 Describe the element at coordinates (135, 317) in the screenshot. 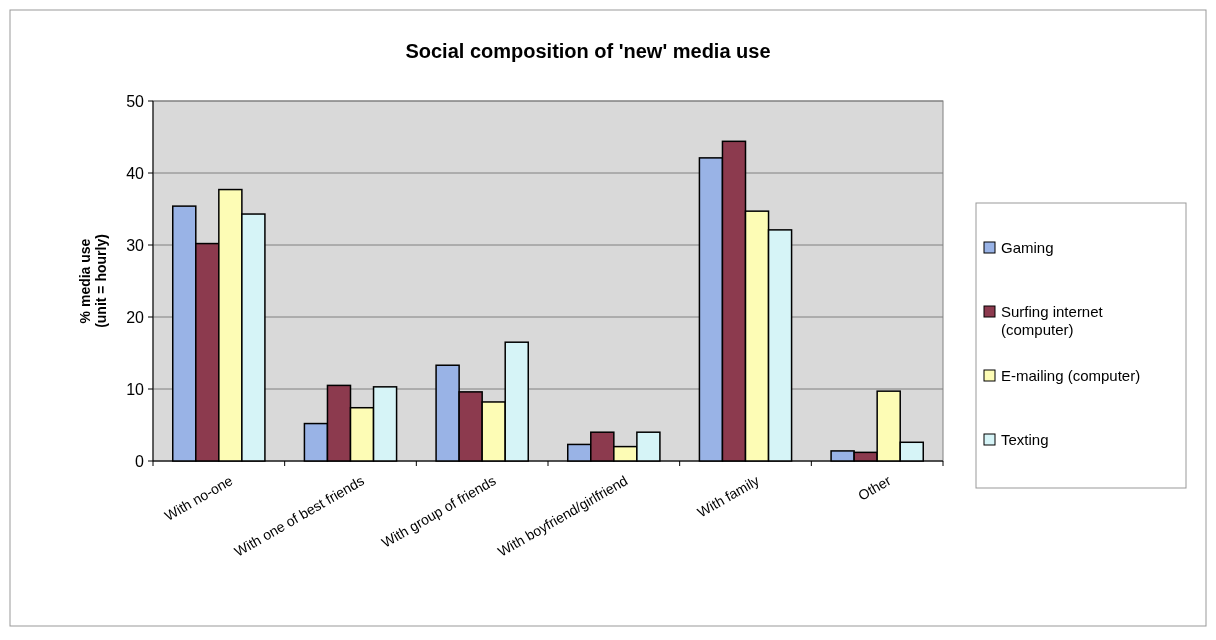

I see `y-tick-label: 20` at that location.